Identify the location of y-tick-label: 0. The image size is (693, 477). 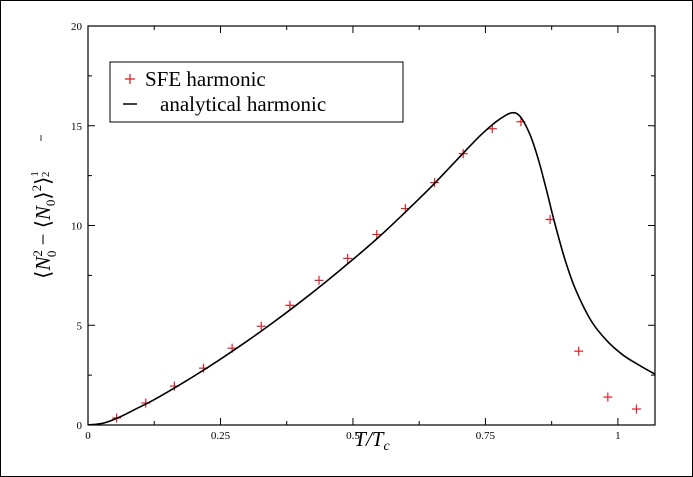
(80, 426).